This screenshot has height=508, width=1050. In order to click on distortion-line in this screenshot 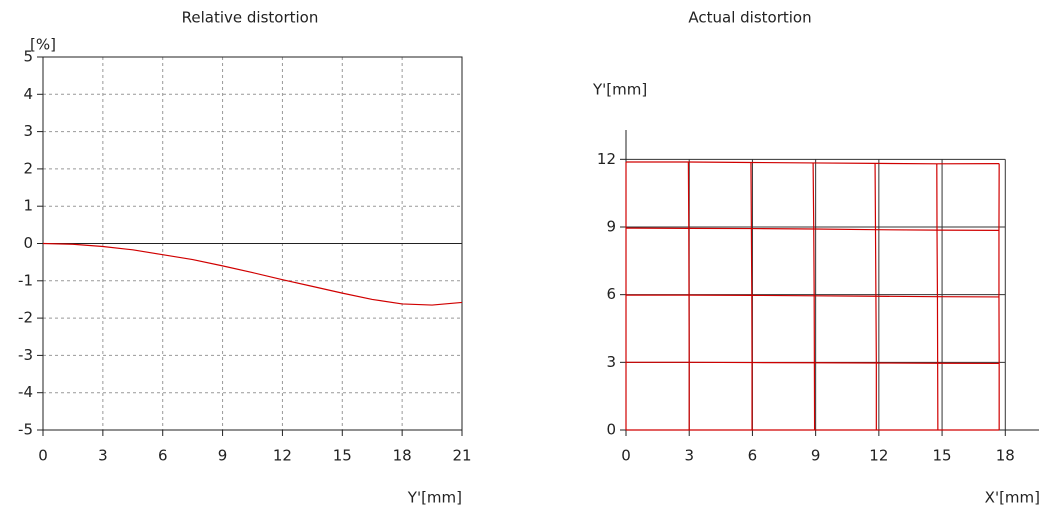, I will do `click(252, 274)`.